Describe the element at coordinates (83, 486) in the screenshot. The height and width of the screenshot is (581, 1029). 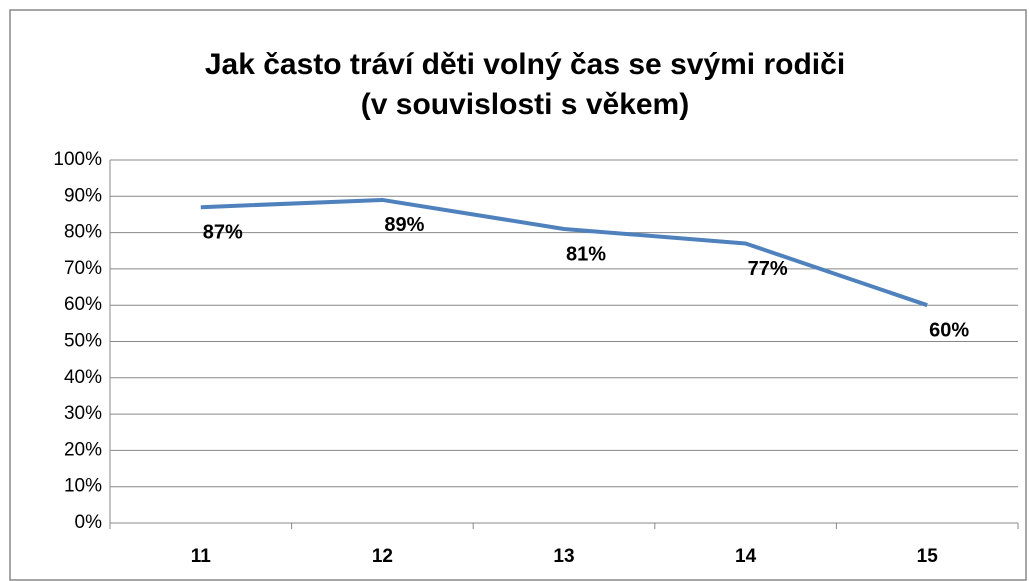
I see `y-tick-label: 10%` at that location.